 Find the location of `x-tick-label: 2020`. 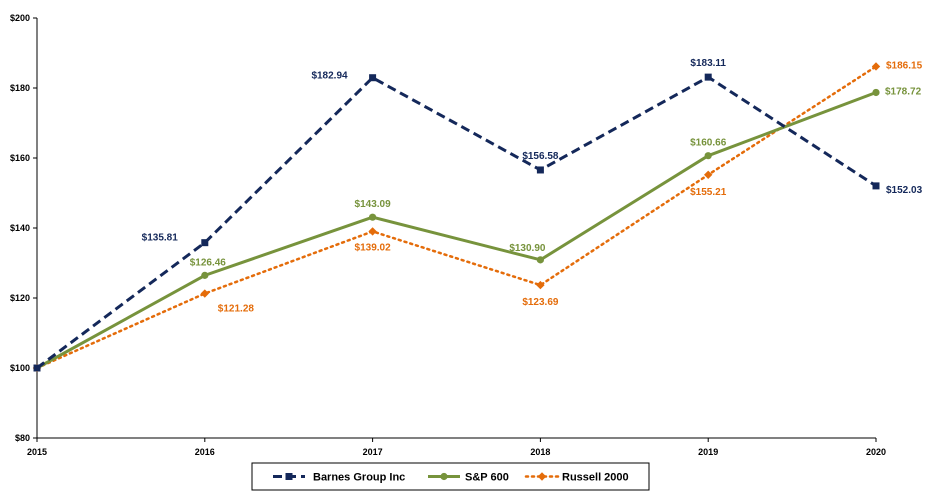

x-tick-label: 2020 is located at coordinates (876, 452).